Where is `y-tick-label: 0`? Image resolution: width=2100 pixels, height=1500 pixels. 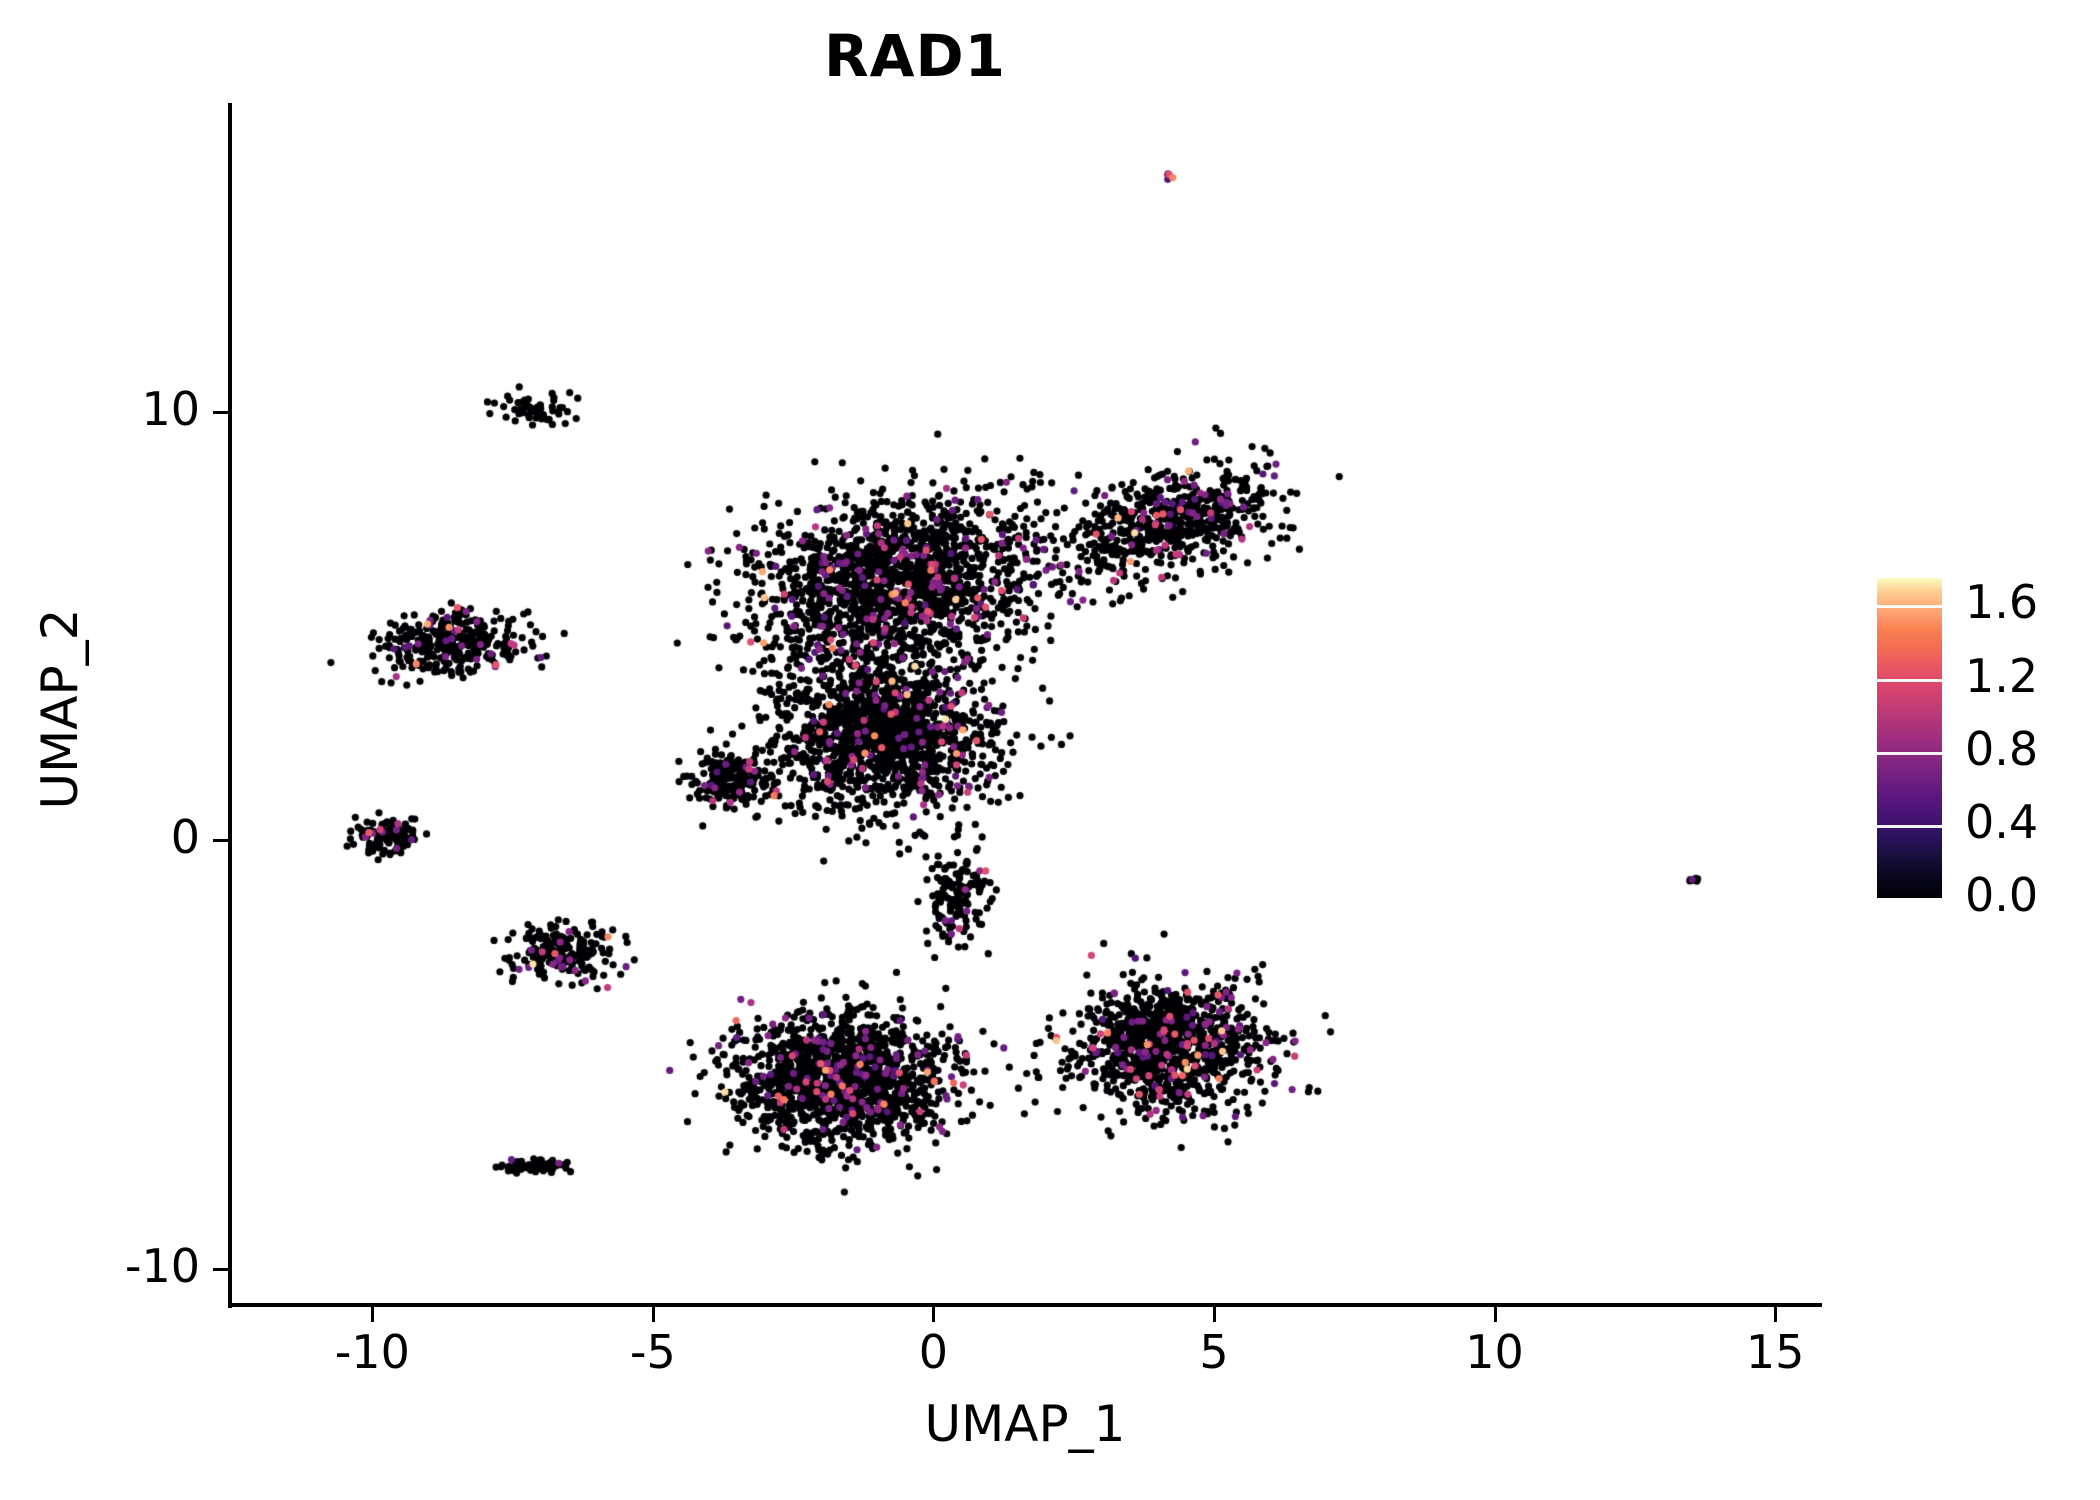
y-tick-label: 0 is located at coordinates (185, 837).